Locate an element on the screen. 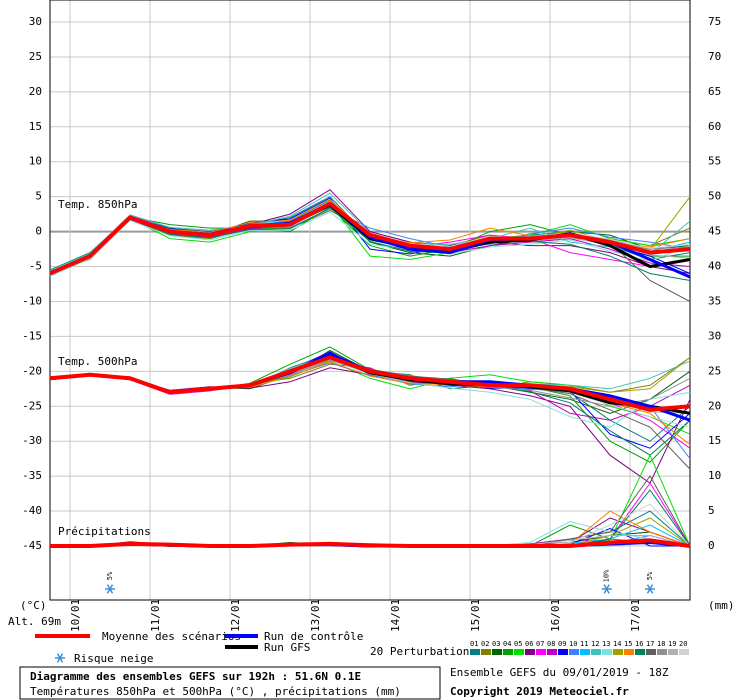 Image resolution: width=740 pixels, height=700 pixels. legend-label: Risque neige is located at coordinates (113, 658).